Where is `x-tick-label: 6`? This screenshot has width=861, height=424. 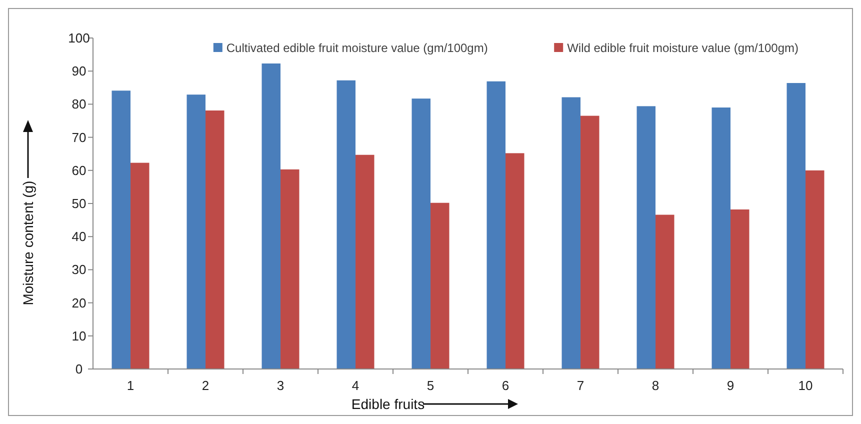
x-tick-label: 6 is located at coordinates (506, 385).